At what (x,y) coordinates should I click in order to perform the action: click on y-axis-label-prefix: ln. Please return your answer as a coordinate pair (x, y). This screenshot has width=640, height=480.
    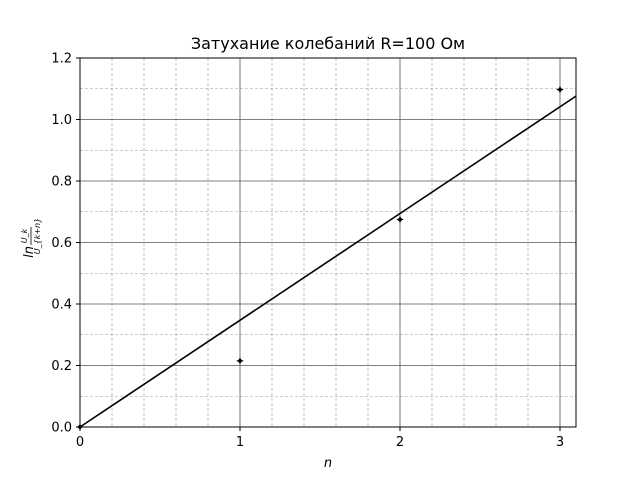
    Looking at the image, I should click on (29, 252).